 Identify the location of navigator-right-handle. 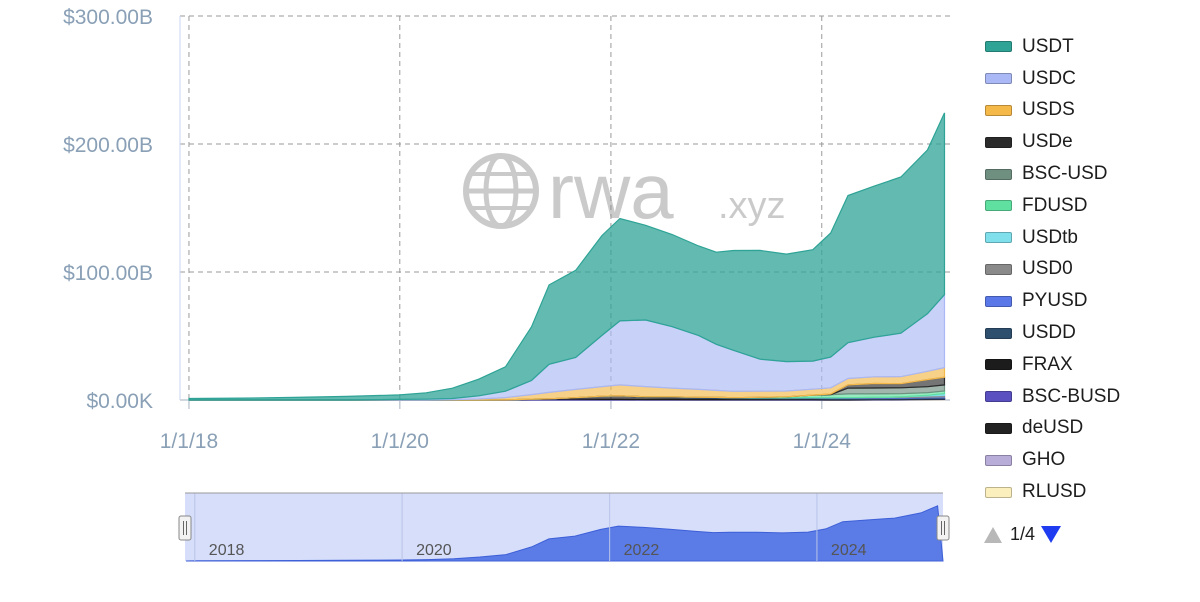
(943, 528).